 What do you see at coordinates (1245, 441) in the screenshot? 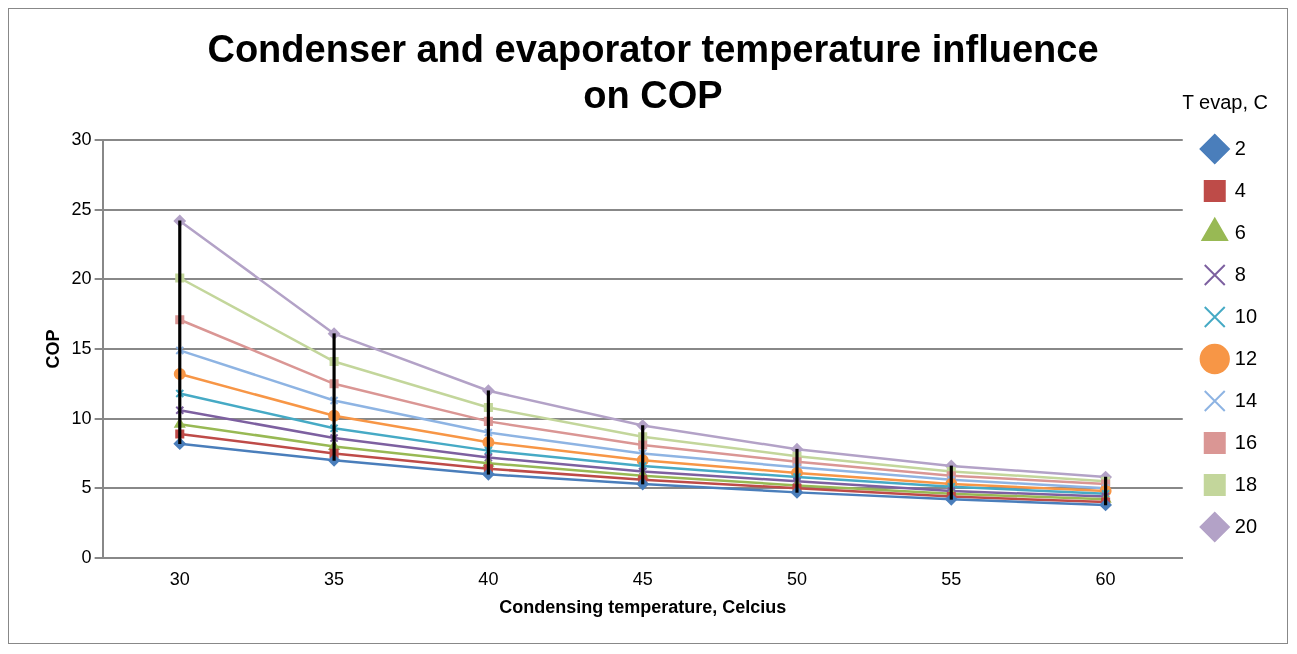
I see `legend-label: 16` at bounding box center [1245, 441].